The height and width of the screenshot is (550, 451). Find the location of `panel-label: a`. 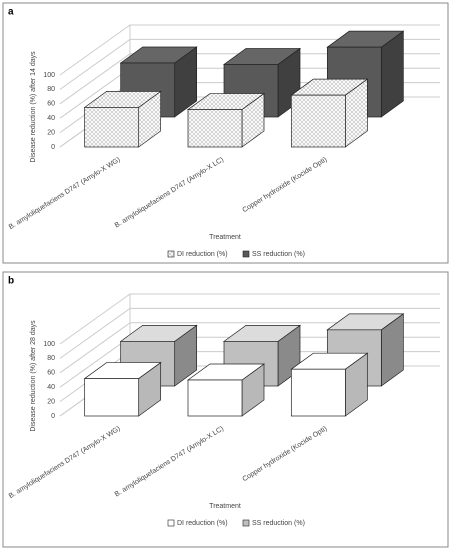

panel-label: a is located at coordinates (11, 12).